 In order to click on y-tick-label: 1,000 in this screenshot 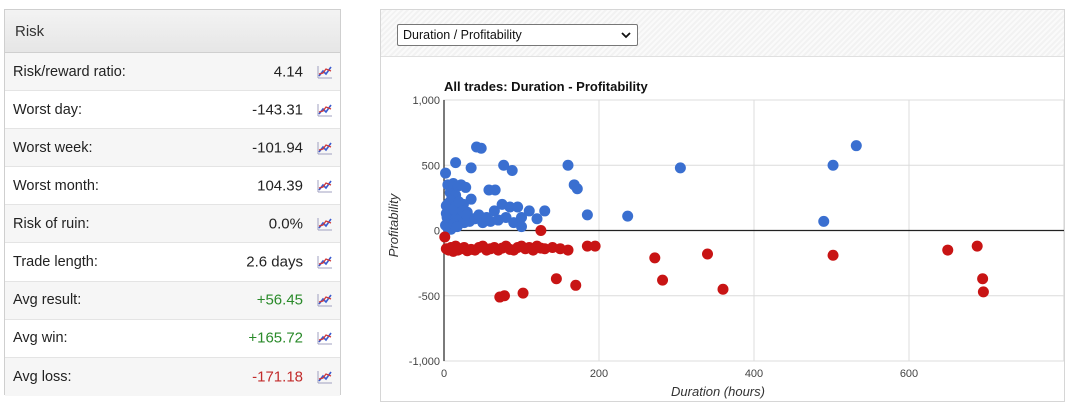, I will do `click(426, 101)`.